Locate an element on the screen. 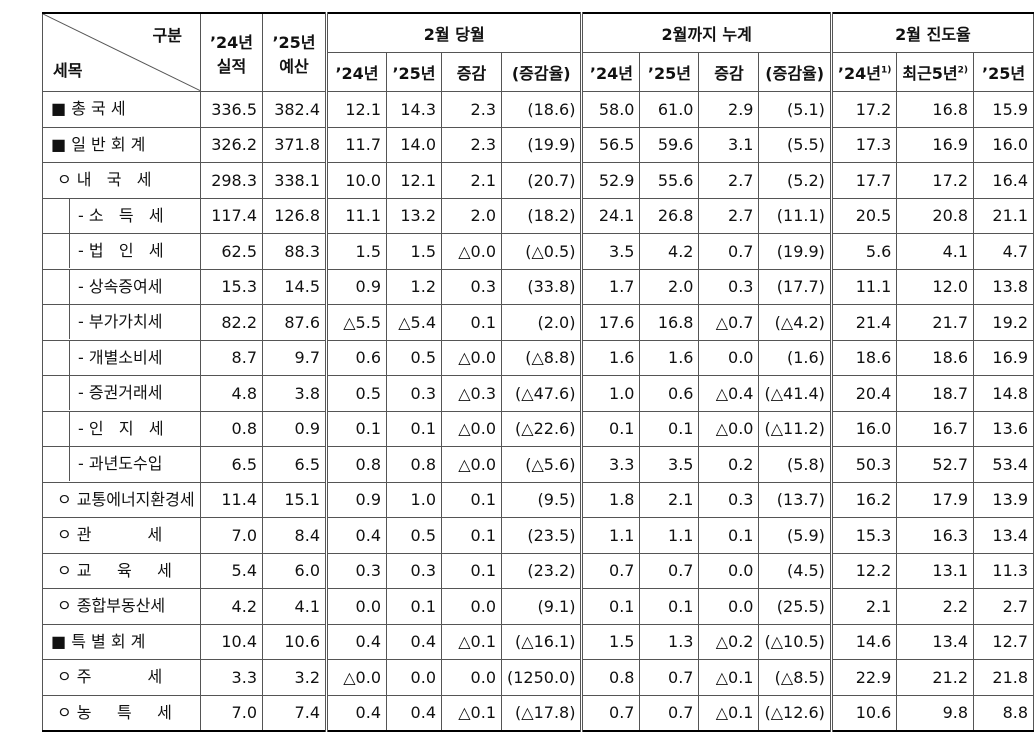 The image size is (1036, 733). group-header: 2월 당월 is located at coordinates (453, 32).